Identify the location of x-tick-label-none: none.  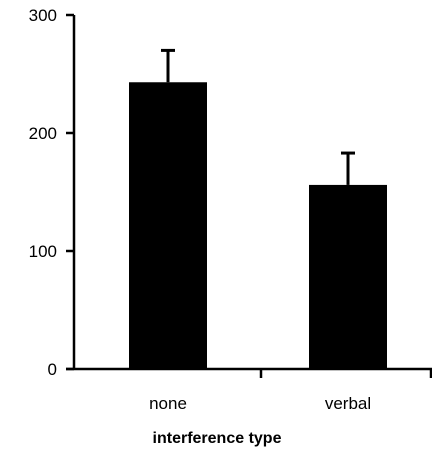
(168, 403).